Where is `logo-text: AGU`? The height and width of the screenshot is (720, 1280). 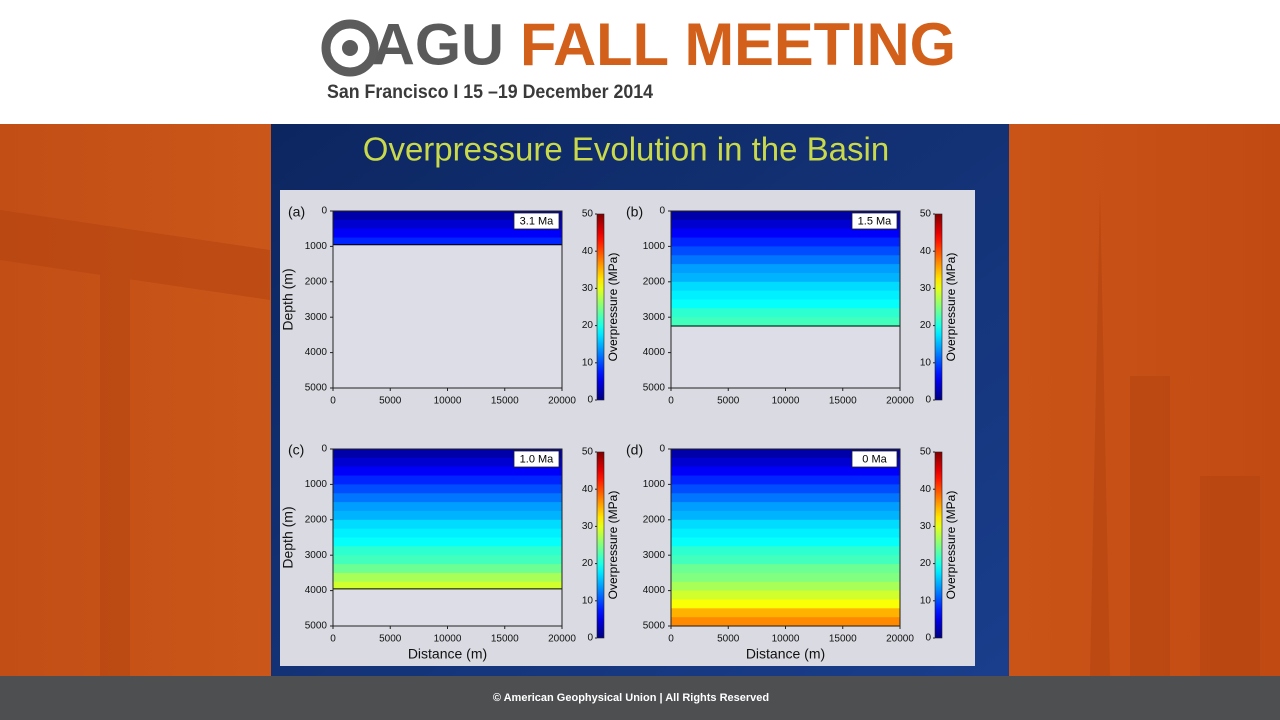 logo-text: AGU is located at coordinates (438, 44).